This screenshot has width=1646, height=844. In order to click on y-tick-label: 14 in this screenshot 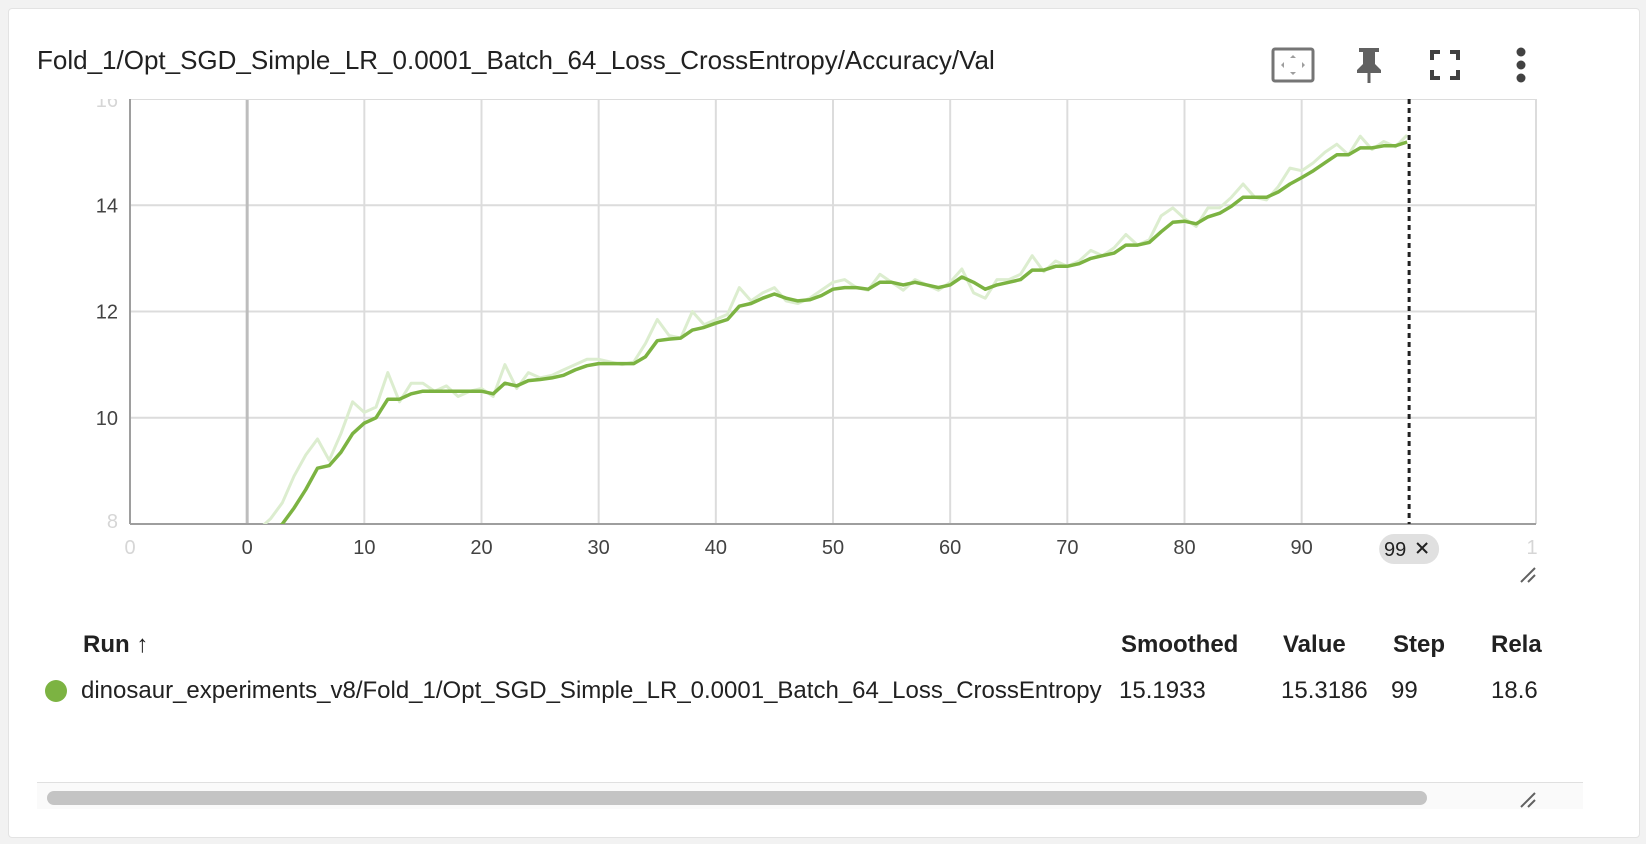, I will do `click(107, 206)`.